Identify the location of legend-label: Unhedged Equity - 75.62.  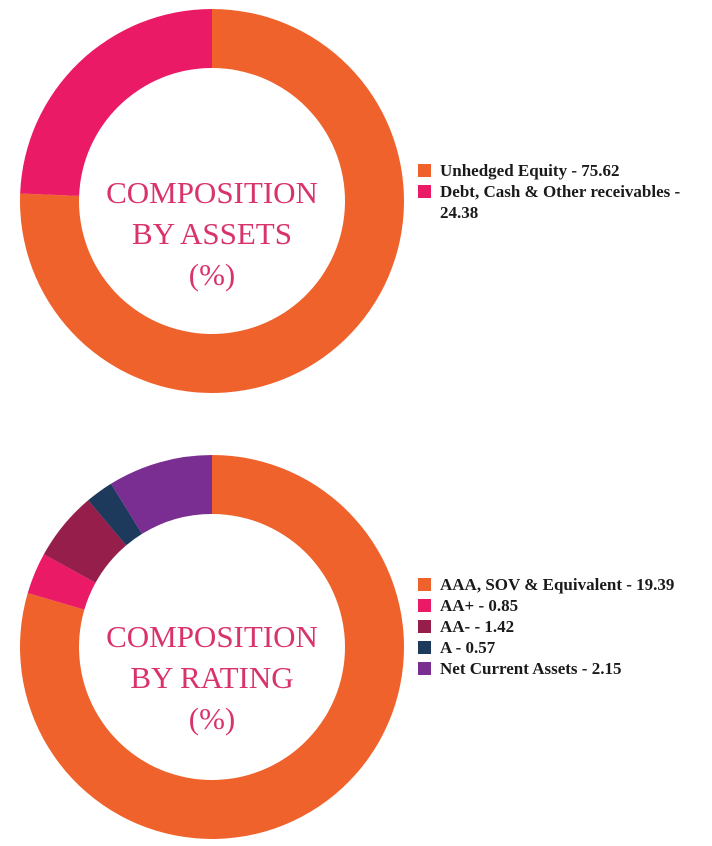
(530, 170).